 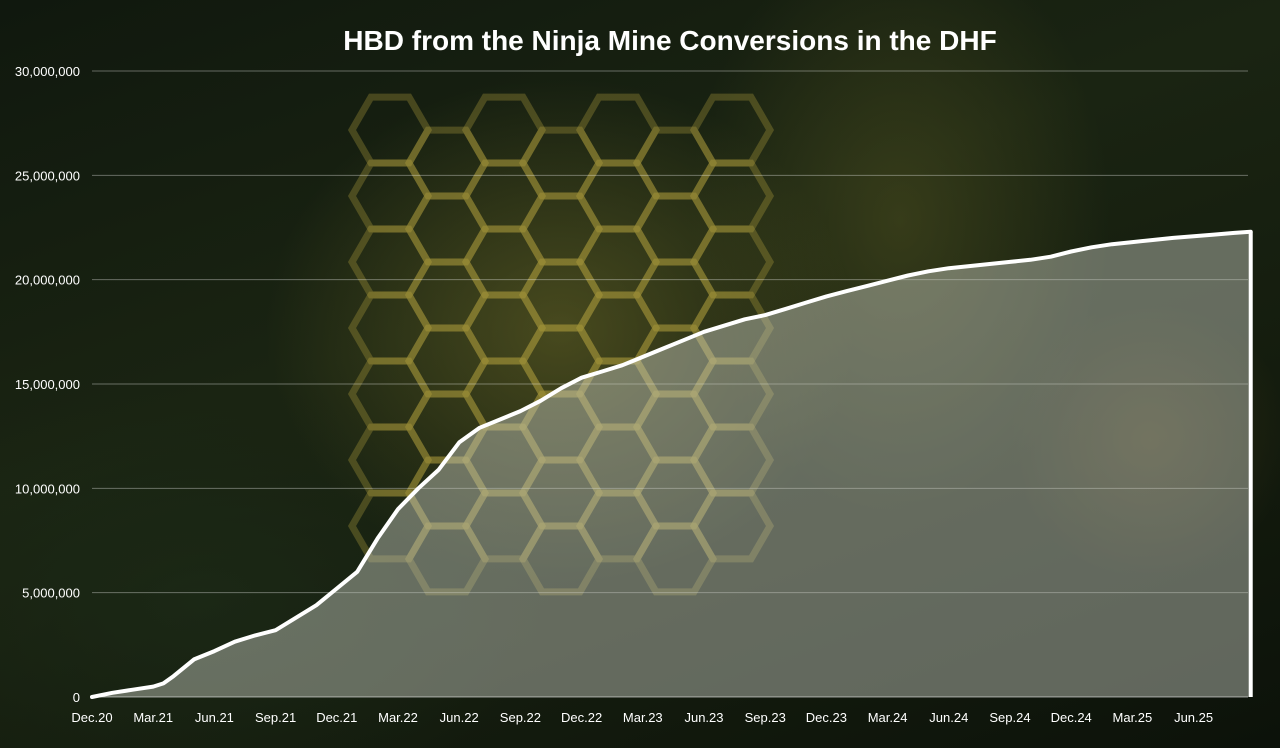 I want to click on x-tick-label: Mar.24, so click(x=888, y=717).